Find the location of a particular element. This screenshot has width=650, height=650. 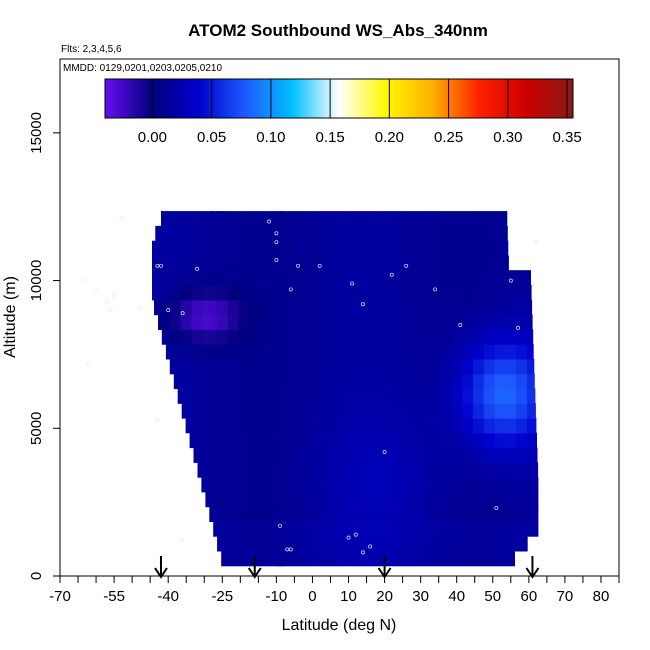

x-tick-label: -10 is located at coordinates (277, 596).